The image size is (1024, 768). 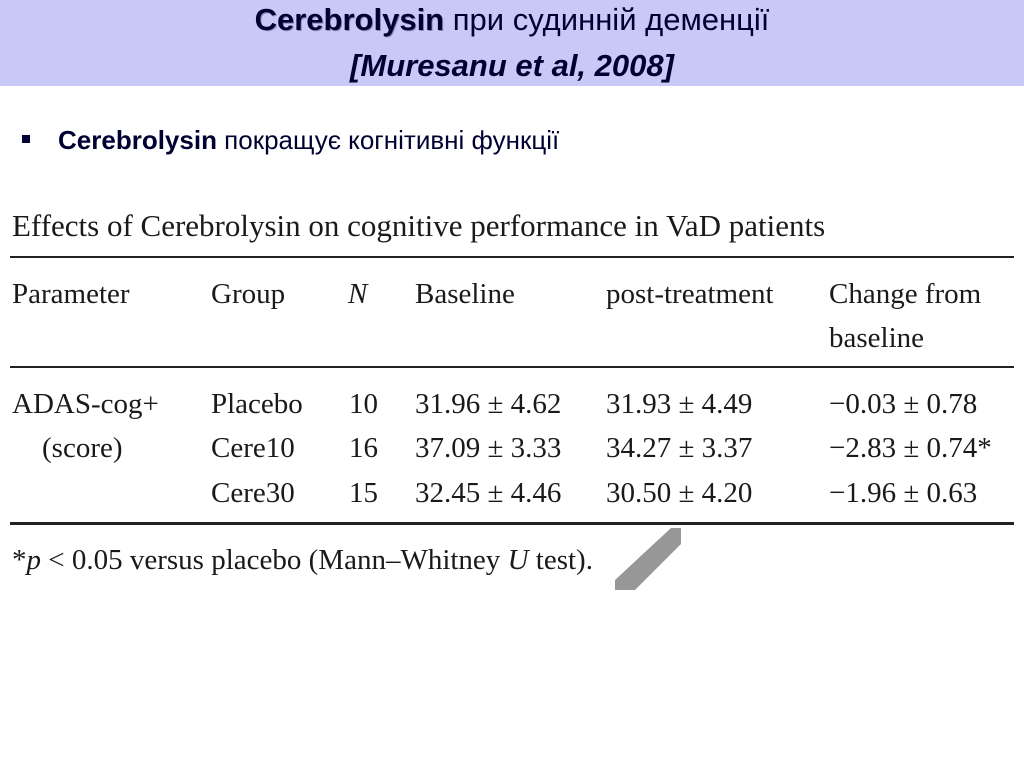 I want to click on slide-title: Cerebrolysin при судинній деменції, so click(x=512, y=20).